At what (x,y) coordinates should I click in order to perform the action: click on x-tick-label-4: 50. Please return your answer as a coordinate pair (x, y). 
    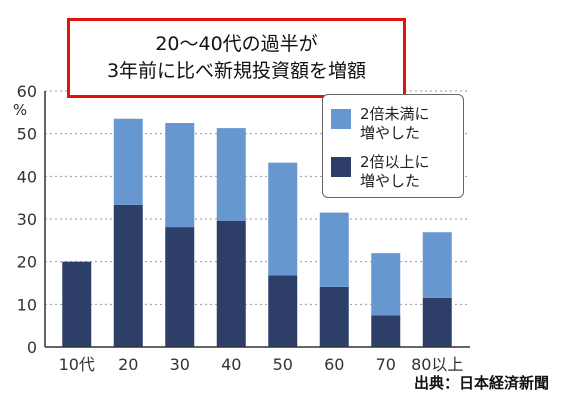
    Looking at the image, I should click on (283, 364).